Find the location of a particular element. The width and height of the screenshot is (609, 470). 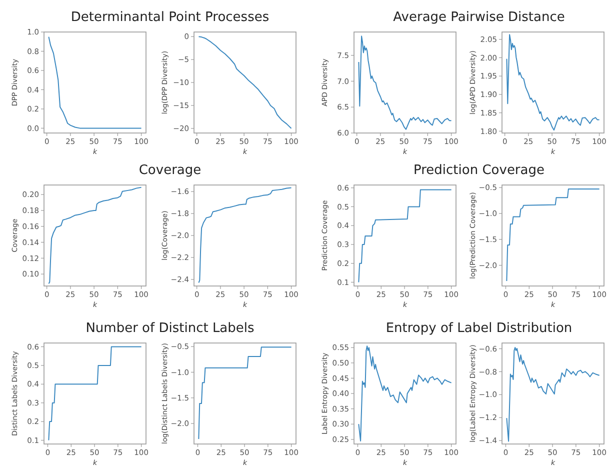

chart-title: Prediction Coverage is located at coordinates (479, 170).